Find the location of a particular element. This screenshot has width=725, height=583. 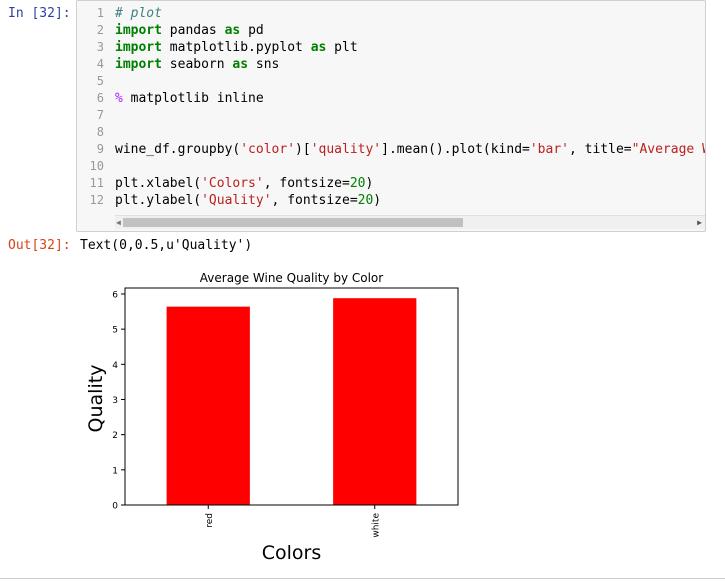

code-line: import pandas as pd is located at coordinates (189, 30).